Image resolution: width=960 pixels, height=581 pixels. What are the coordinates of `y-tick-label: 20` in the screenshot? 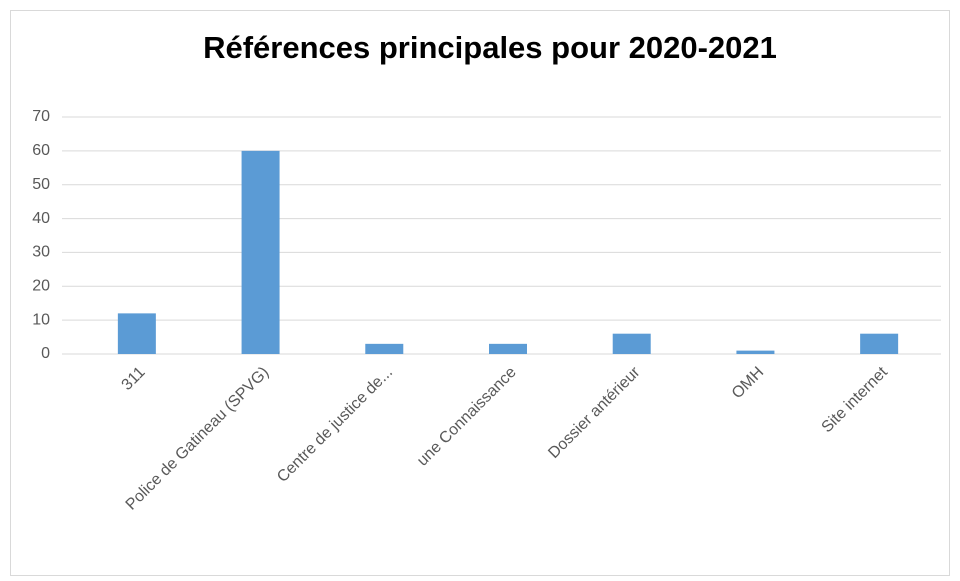 It's located at (41, 286).